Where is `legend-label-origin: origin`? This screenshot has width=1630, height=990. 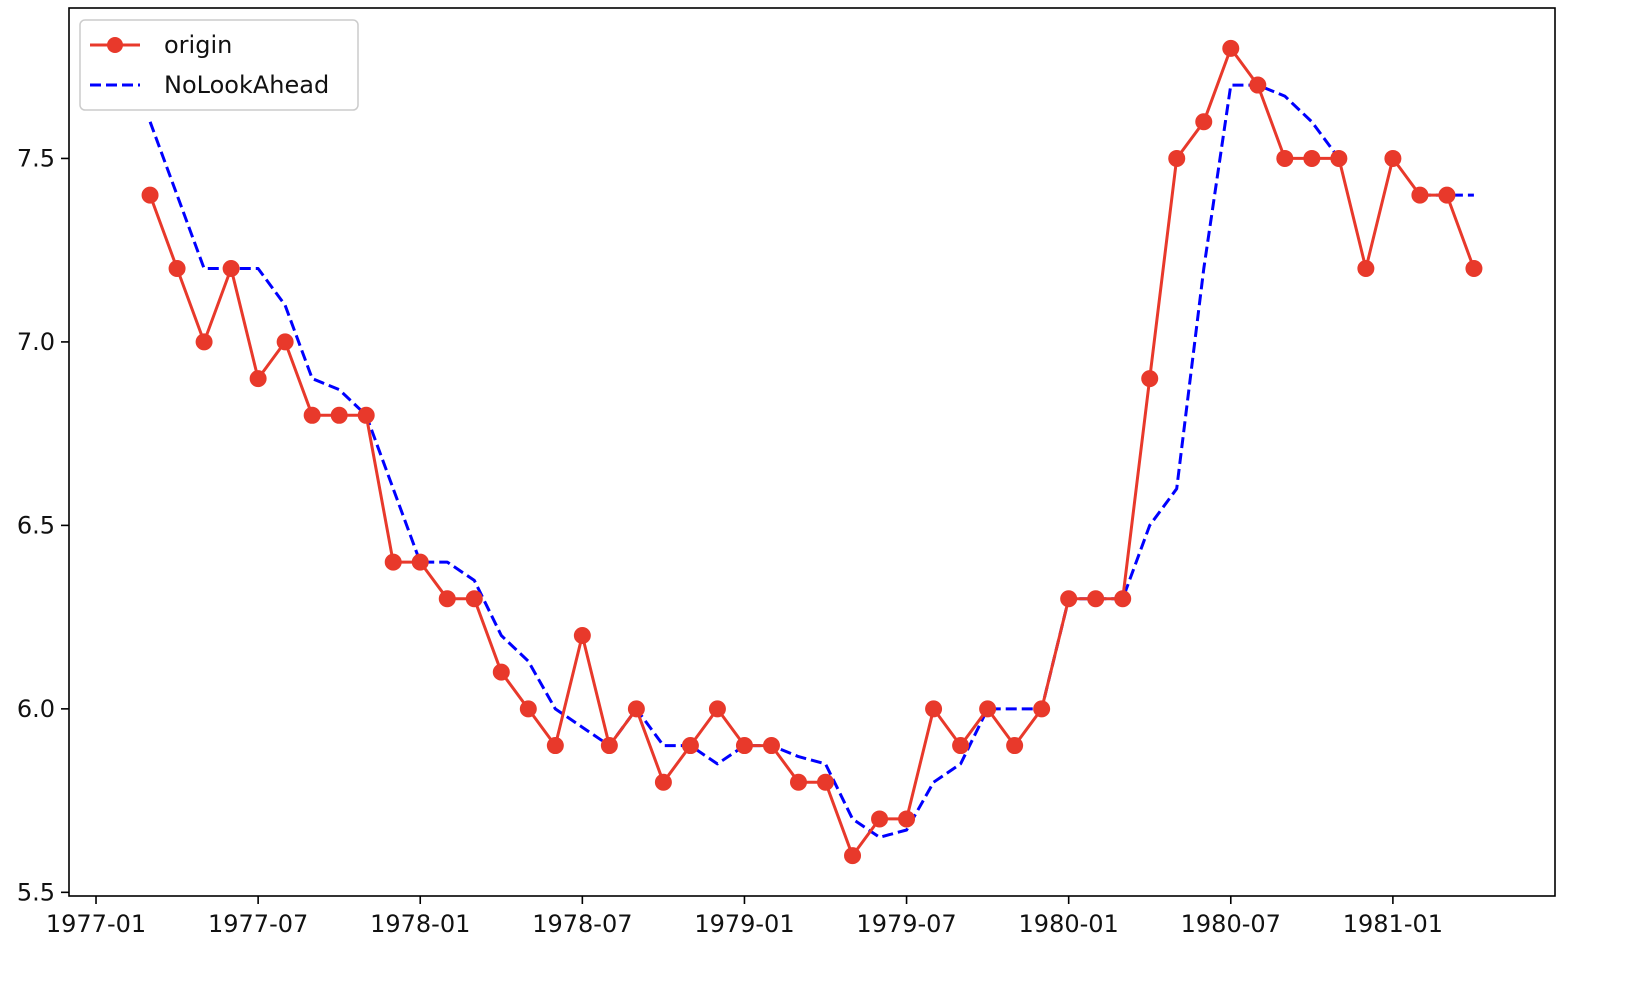
legend-label-origin: origin is located at coordinates (198, 45).